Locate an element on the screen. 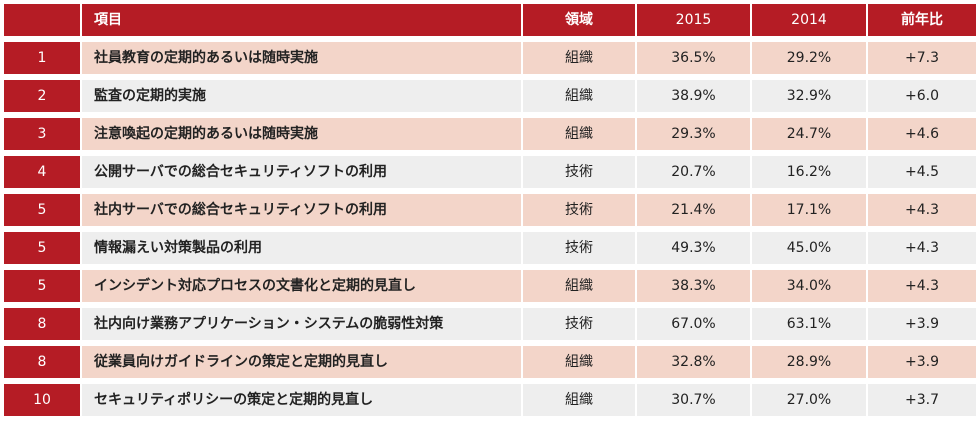 This screenshot has height=422, width=980. item-cell: 社員教育の定期的あるいは随時実施 is located at coordinates (301, 58).